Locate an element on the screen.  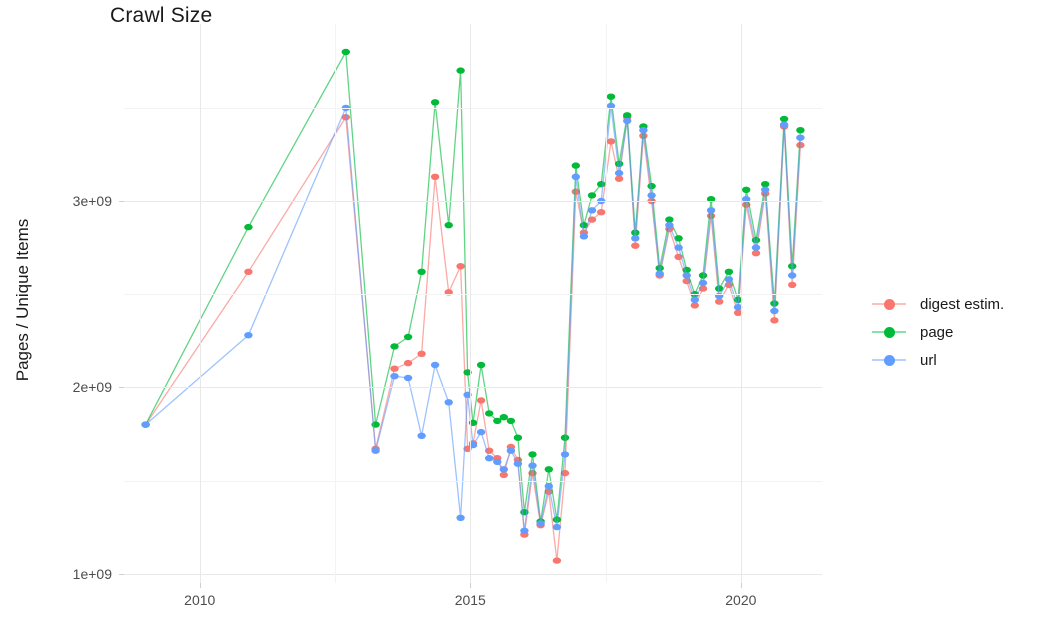
y-axis-tick-label: 3e+09 is located at coordinates (92, 201).